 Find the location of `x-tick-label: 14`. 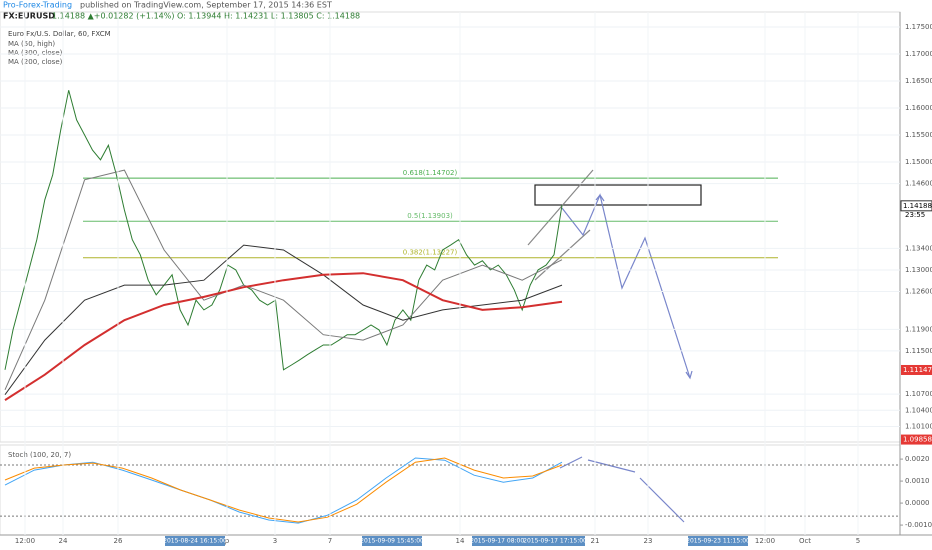

x-tick-label: 14 is located at coordinates (460, 541).